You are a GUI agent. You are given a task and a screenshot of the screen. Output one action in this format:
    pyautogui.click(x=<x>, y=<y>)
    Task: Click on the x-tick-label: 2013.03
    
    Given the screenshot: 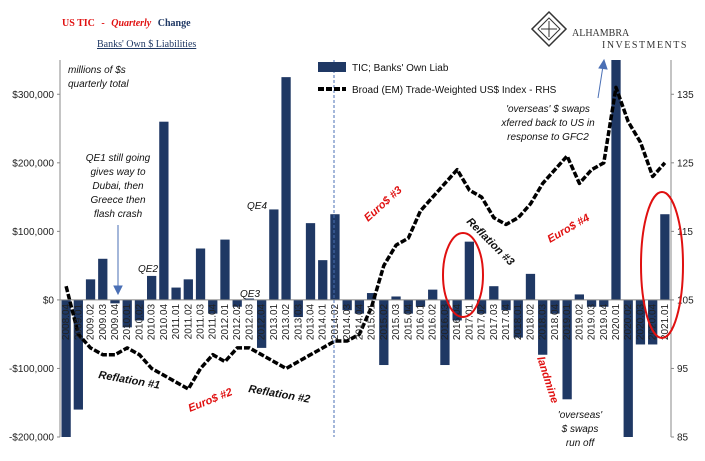 What is the action you would take?
    pyautogui.click(x=298, y=321)
    